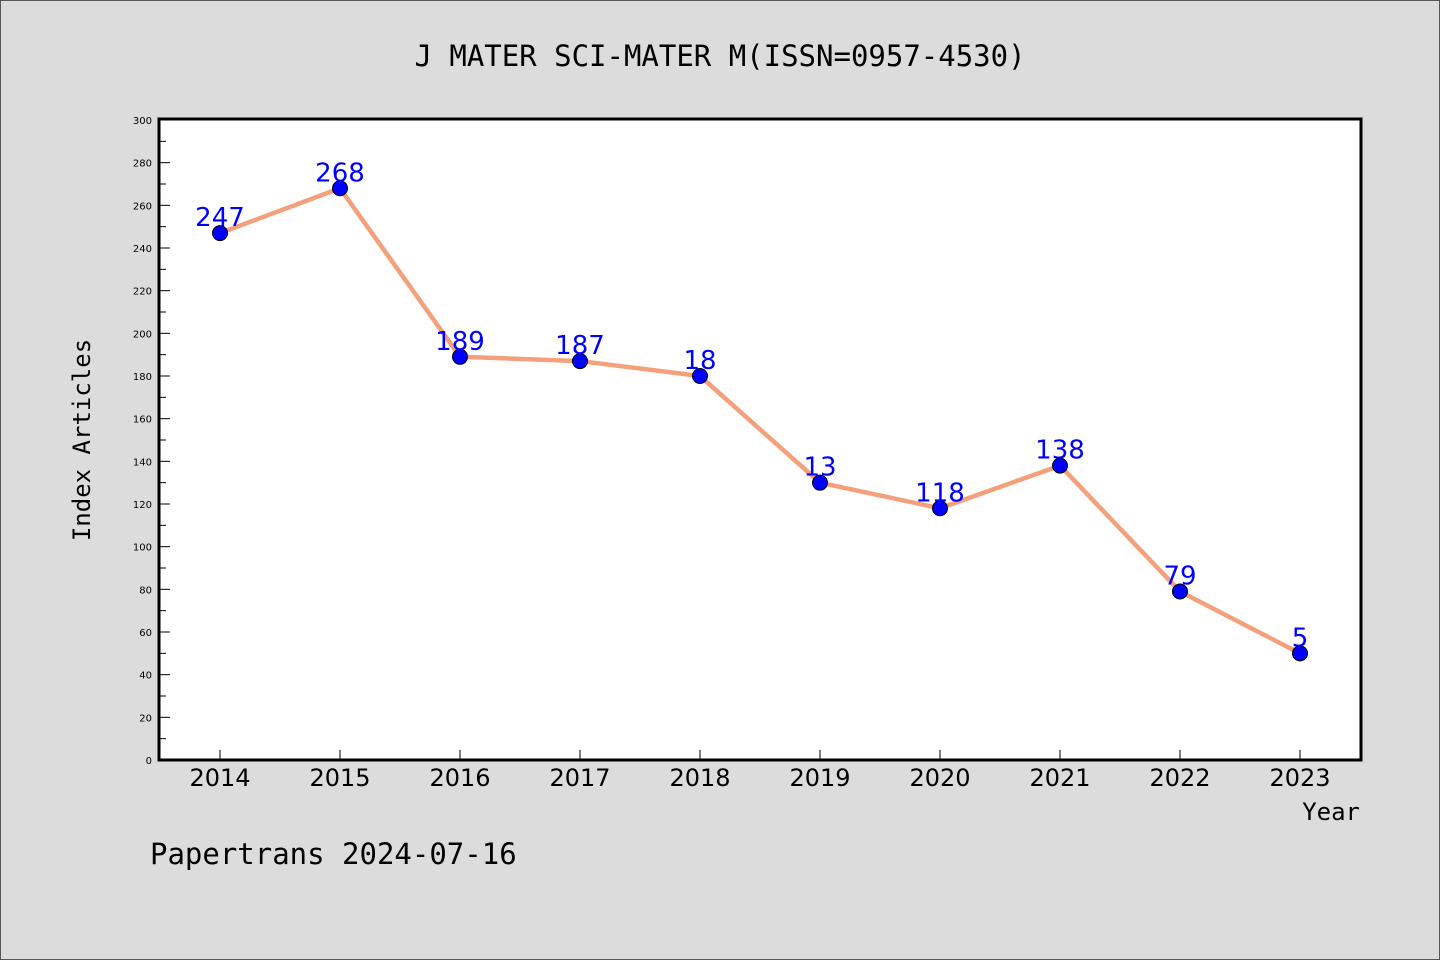 Image resolution: width=1440 pixels, height=960 pixels. What do you see at coordinates (142, 548) in the screenshot?
I see `y-tick-label: 100` at bounding box center [142, 548].